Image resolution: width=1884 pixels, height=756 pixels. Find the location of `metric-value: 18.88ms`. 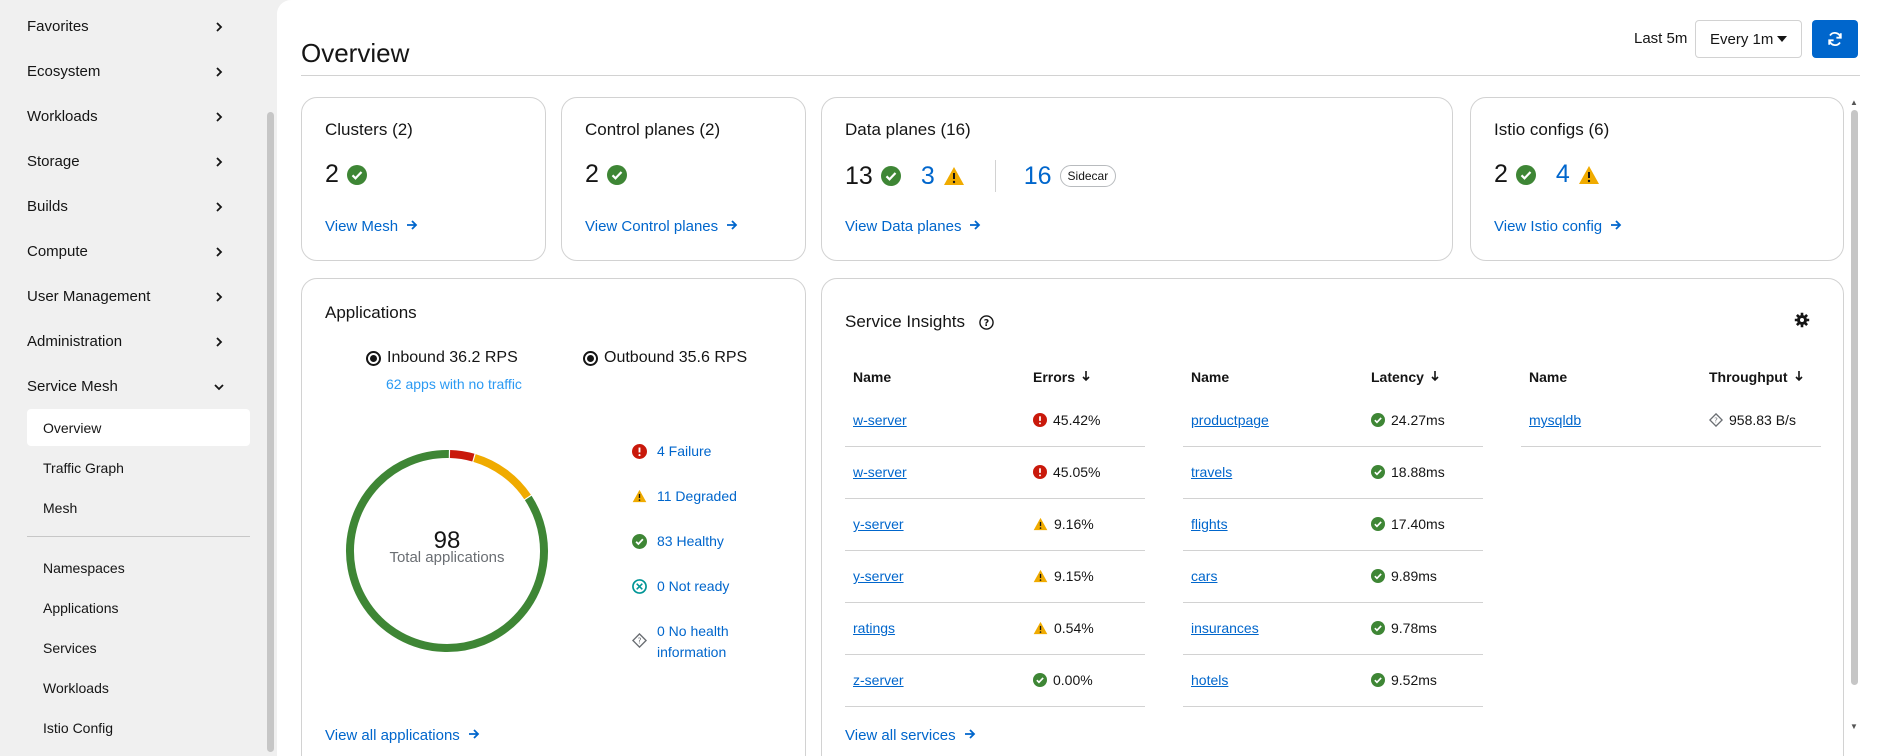

metric-value: 18.88ms is located at coordinates (1418, 472).